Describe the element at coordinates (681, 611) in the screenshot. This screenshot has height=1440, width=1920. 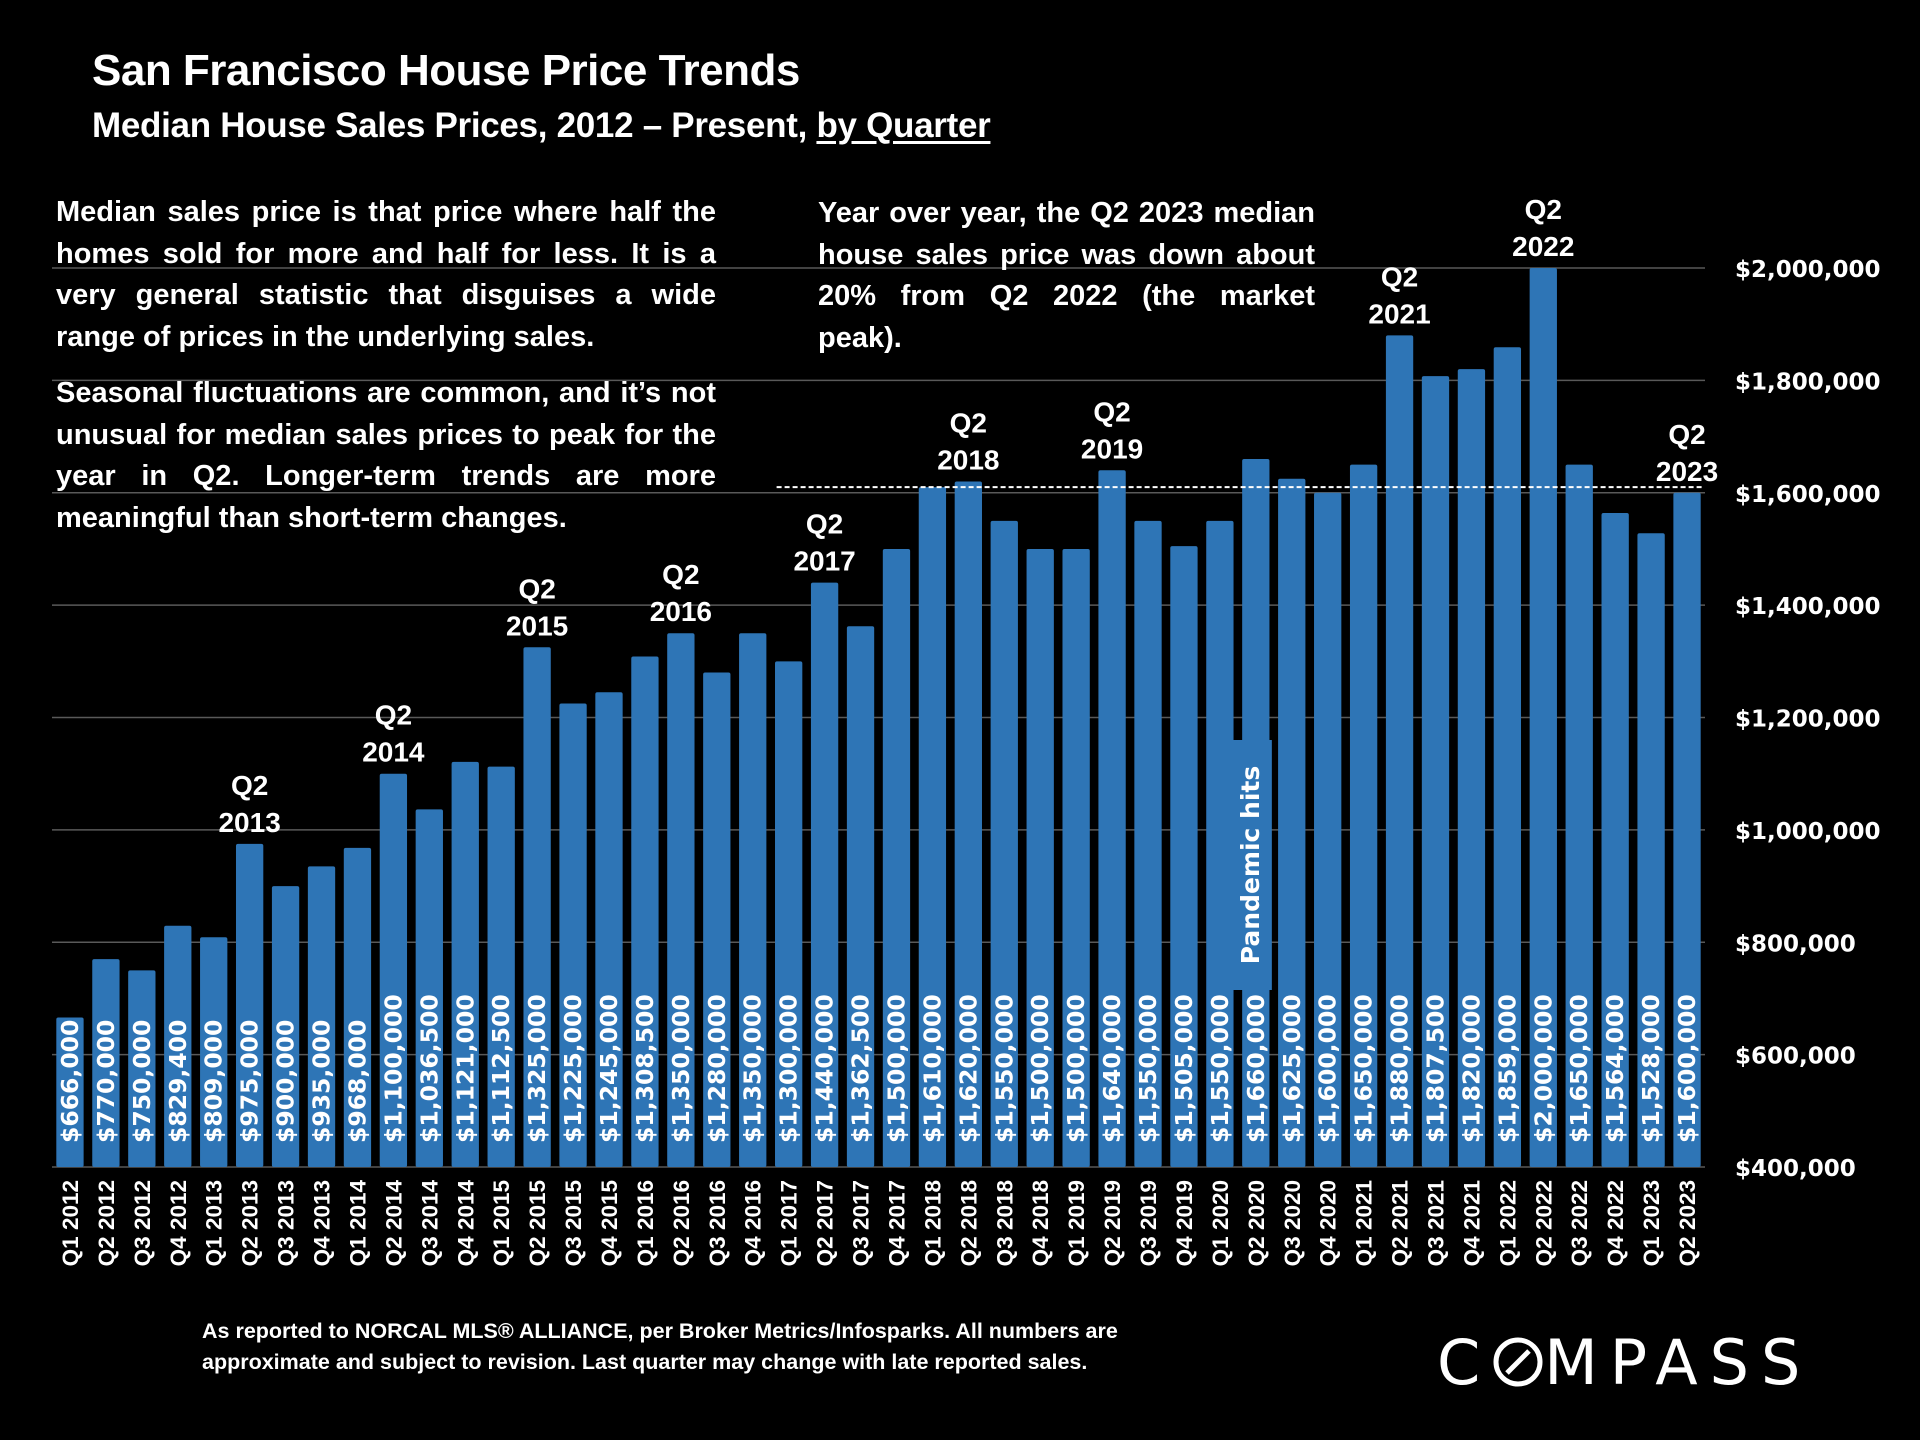
I see `annotation-year: 2016` at that location.